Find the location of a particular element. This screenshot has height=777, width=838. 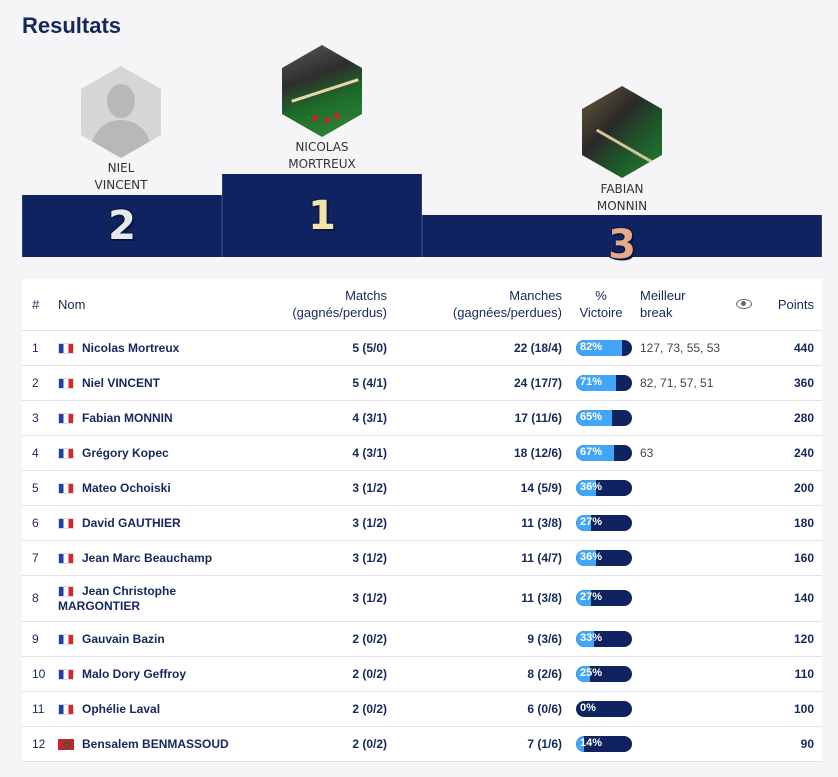

player-name: David GAUTHIER is located at coordinates (131, 522).